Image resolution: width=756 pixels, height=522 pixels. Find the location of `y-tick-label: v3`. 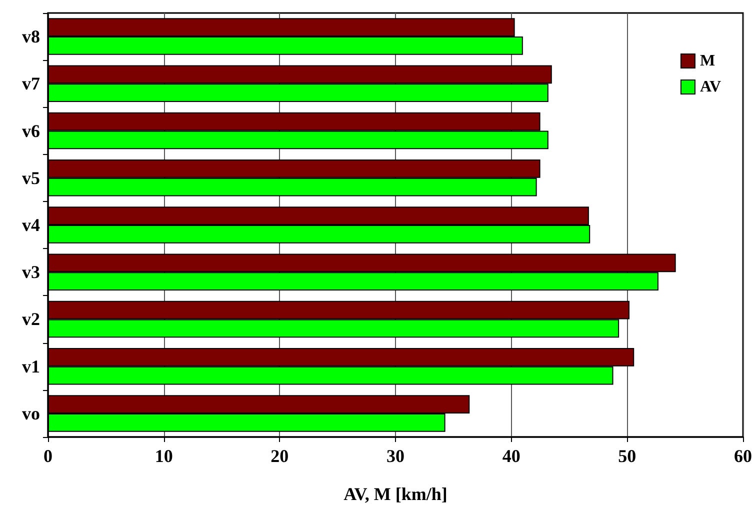

y-tick-label: v3 is located at coordinates (31, 272).